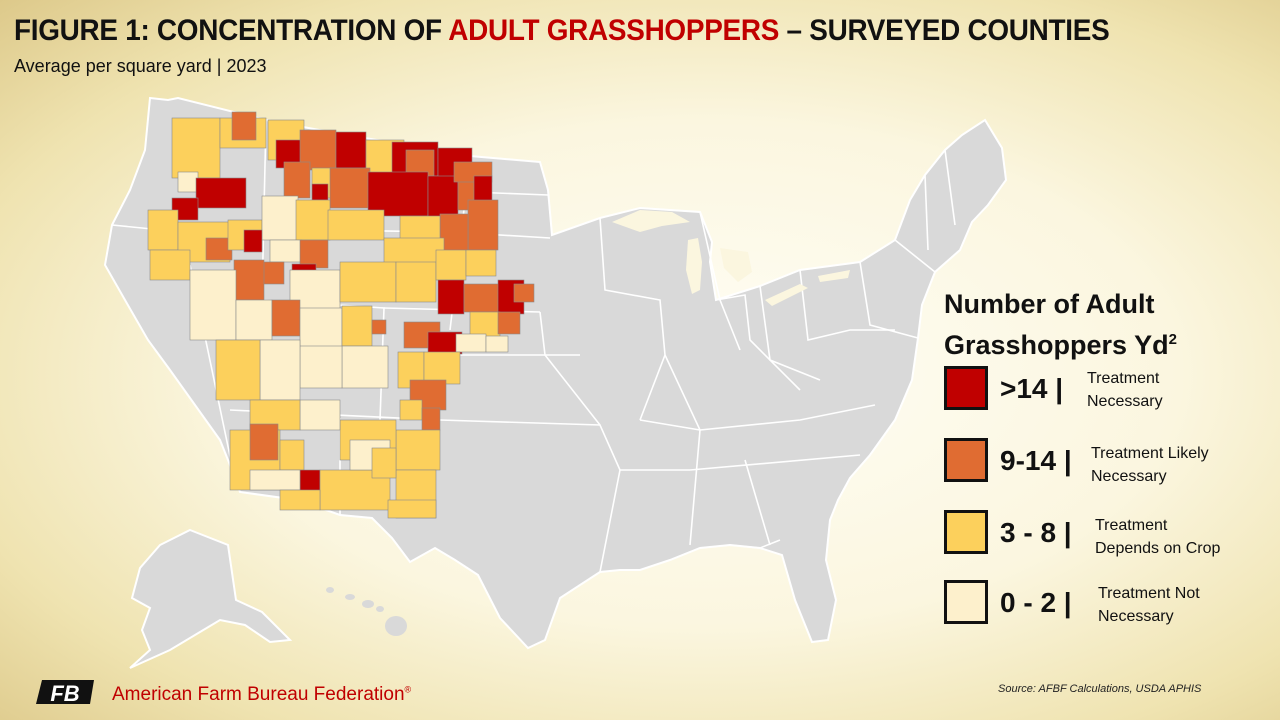 The height and width of the screenshot is (720, 1280). Describe the element at coordinates (966, 388) in the screenshot. I see `legend-swatch-high` at that location.